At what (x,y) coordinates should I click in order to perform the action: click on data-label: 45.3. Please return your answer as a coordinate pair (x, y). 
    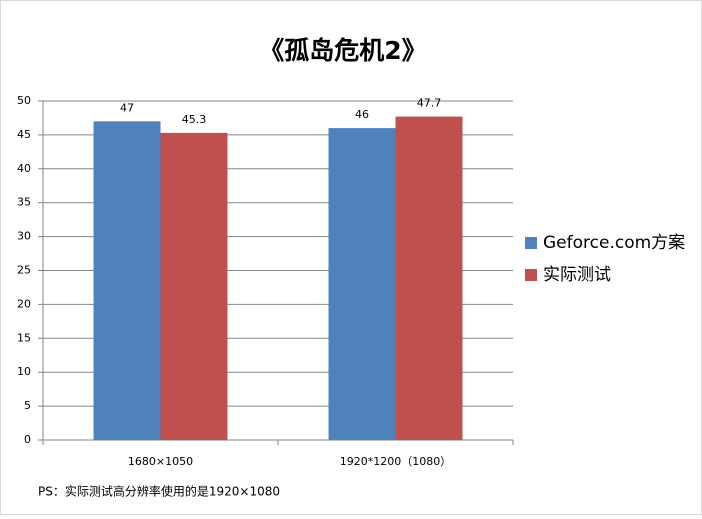
    Looking at the image, I should click on (194, 119).